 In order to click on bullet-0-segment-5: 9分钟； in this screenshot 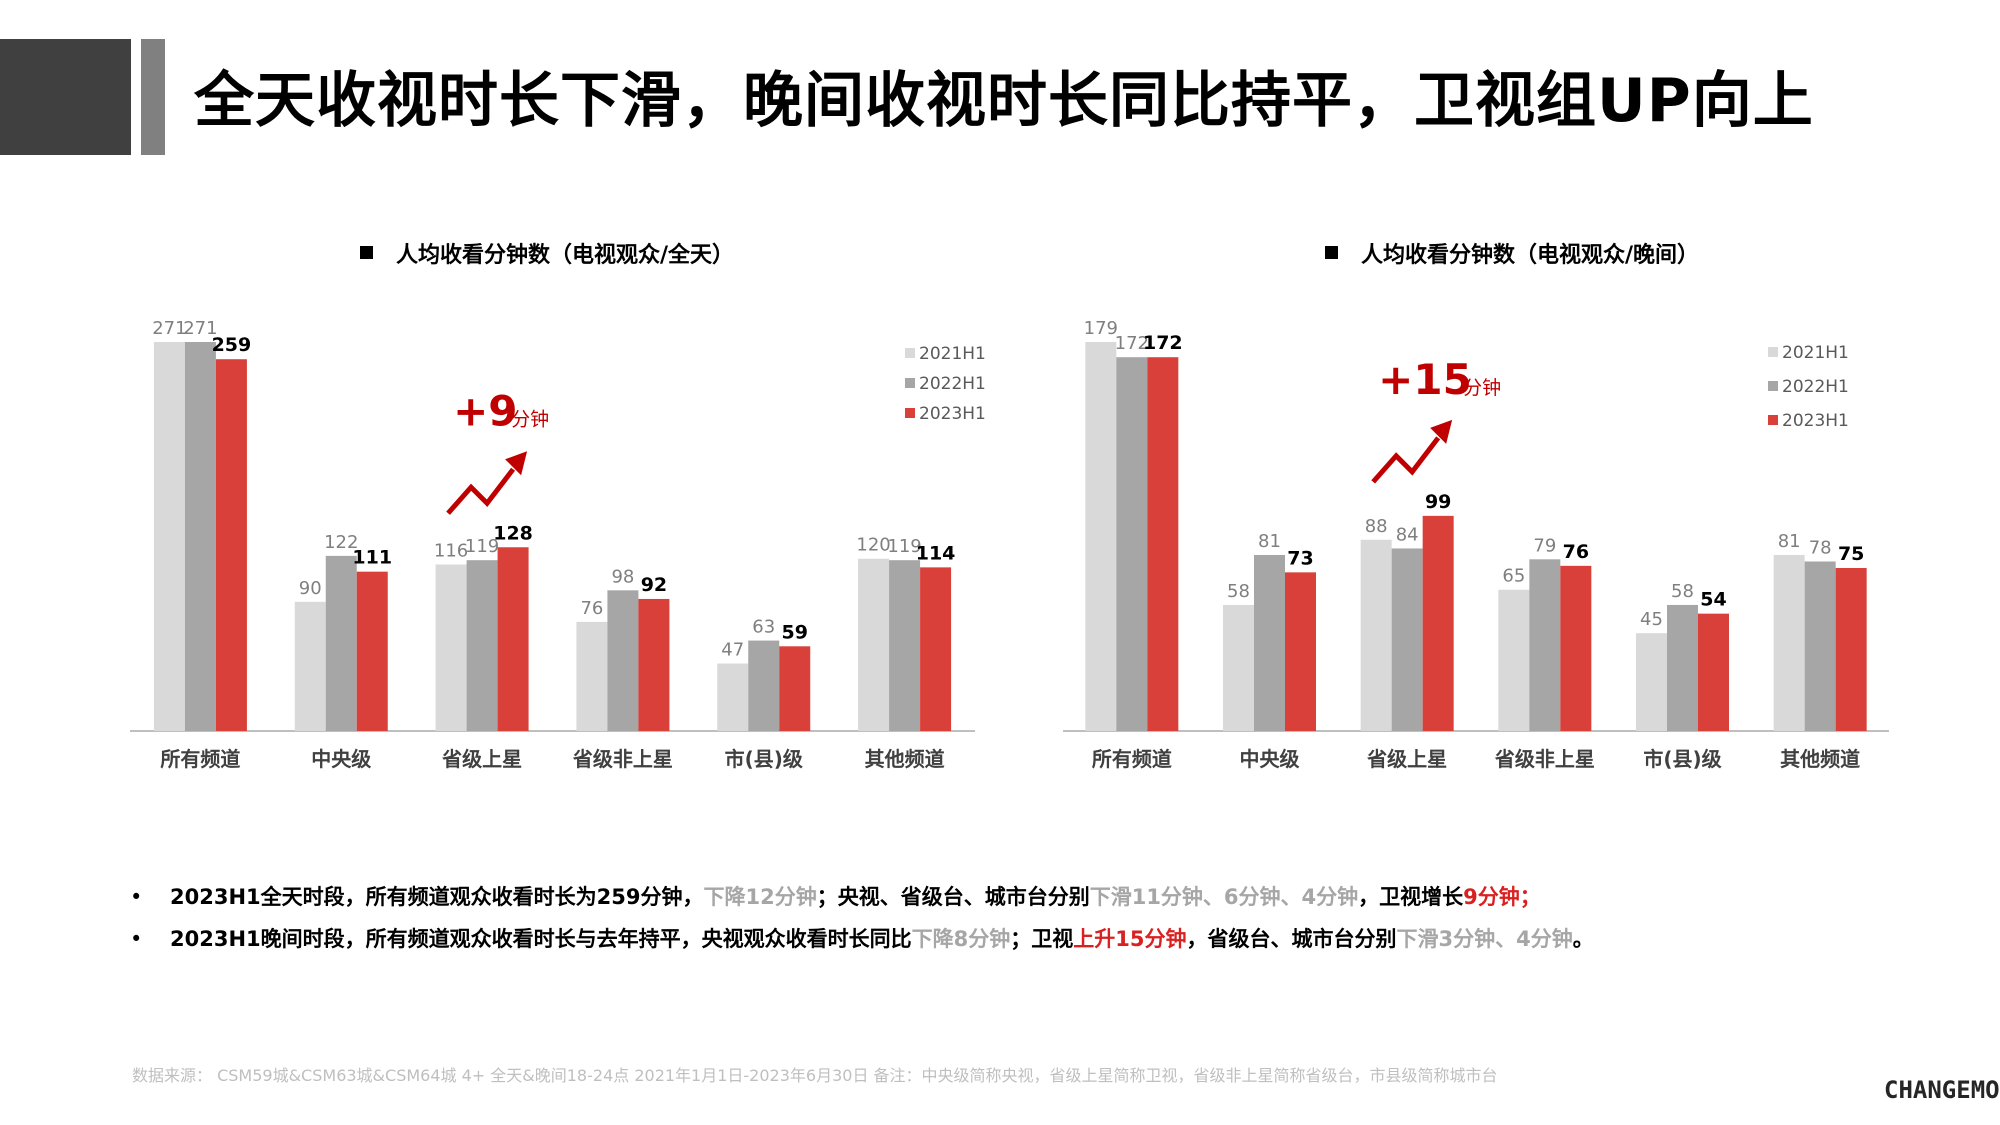, I will do `click(1502, 897)`.